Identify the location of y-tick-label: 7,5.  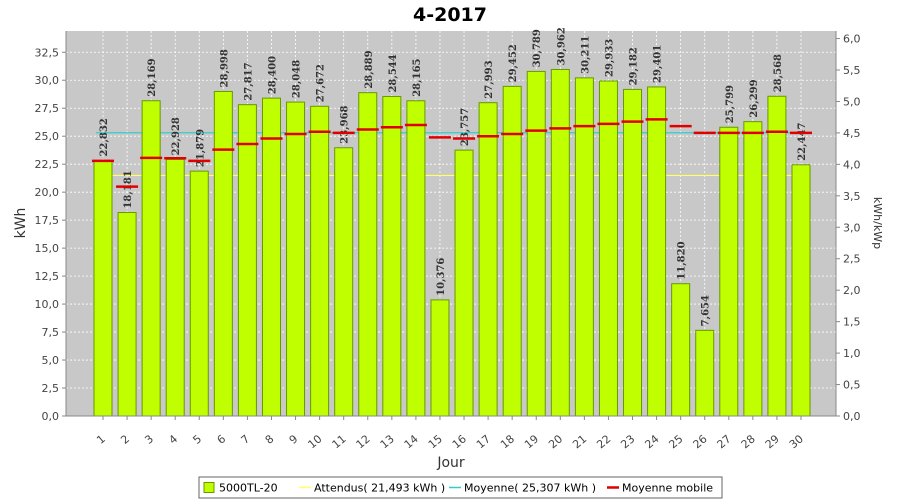
(51, 332).